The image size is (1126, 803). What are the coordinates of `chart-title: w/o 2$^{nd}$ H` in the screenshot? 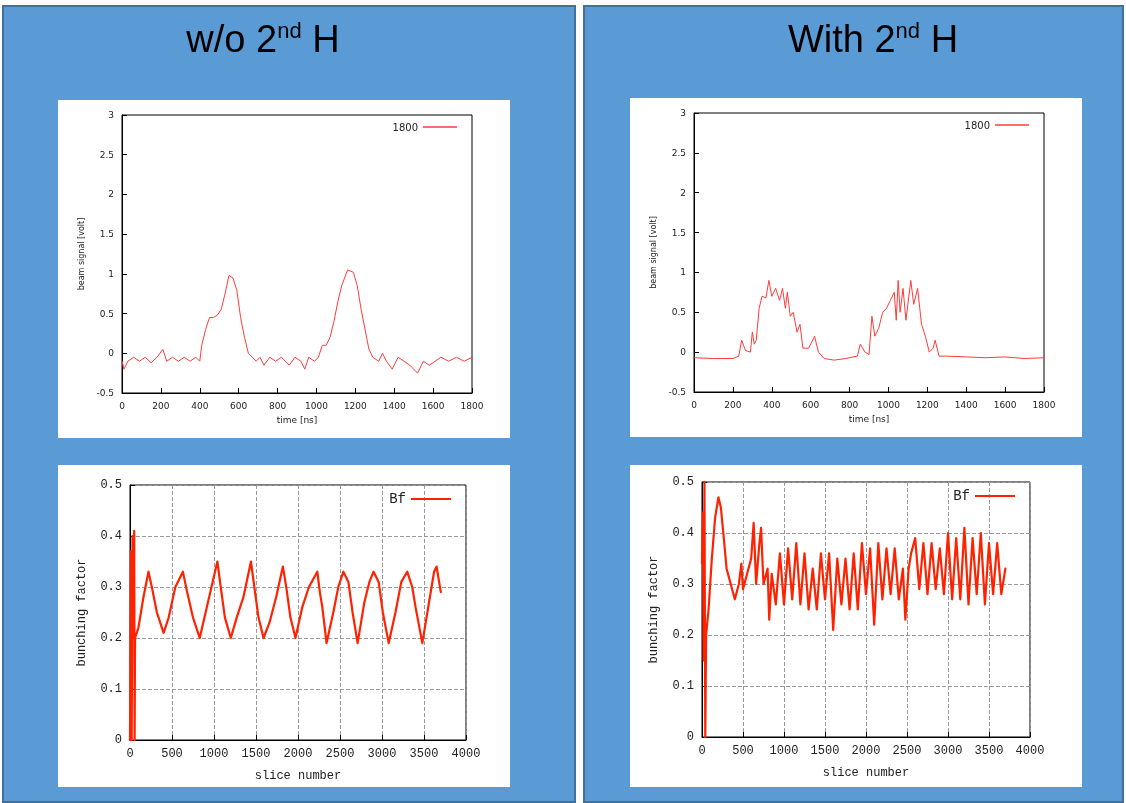 It's located at (263, 39).